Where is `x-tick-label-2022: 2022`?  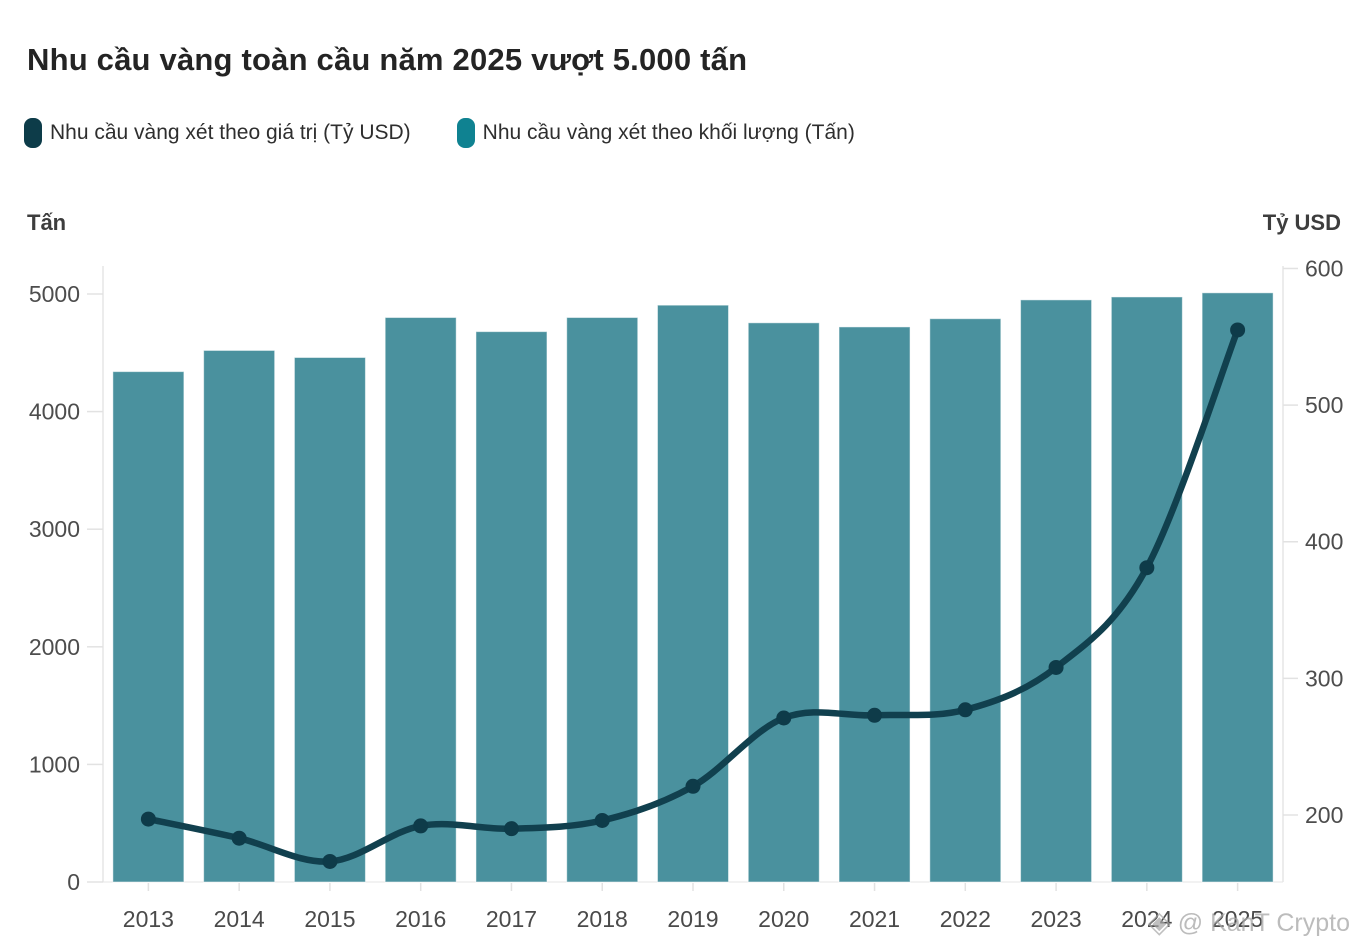 x-tick-label-2022: 2022 is located at coordinates (965, 919).